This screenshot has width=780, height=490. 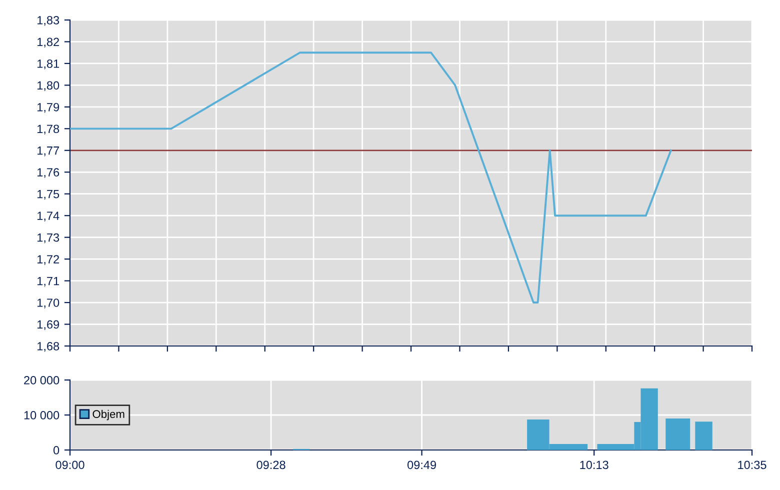 What do you see at coordinates (49, 86) in the screenshot?
I see `y-tick-label: 1,80` at bounding box center [49, 86].